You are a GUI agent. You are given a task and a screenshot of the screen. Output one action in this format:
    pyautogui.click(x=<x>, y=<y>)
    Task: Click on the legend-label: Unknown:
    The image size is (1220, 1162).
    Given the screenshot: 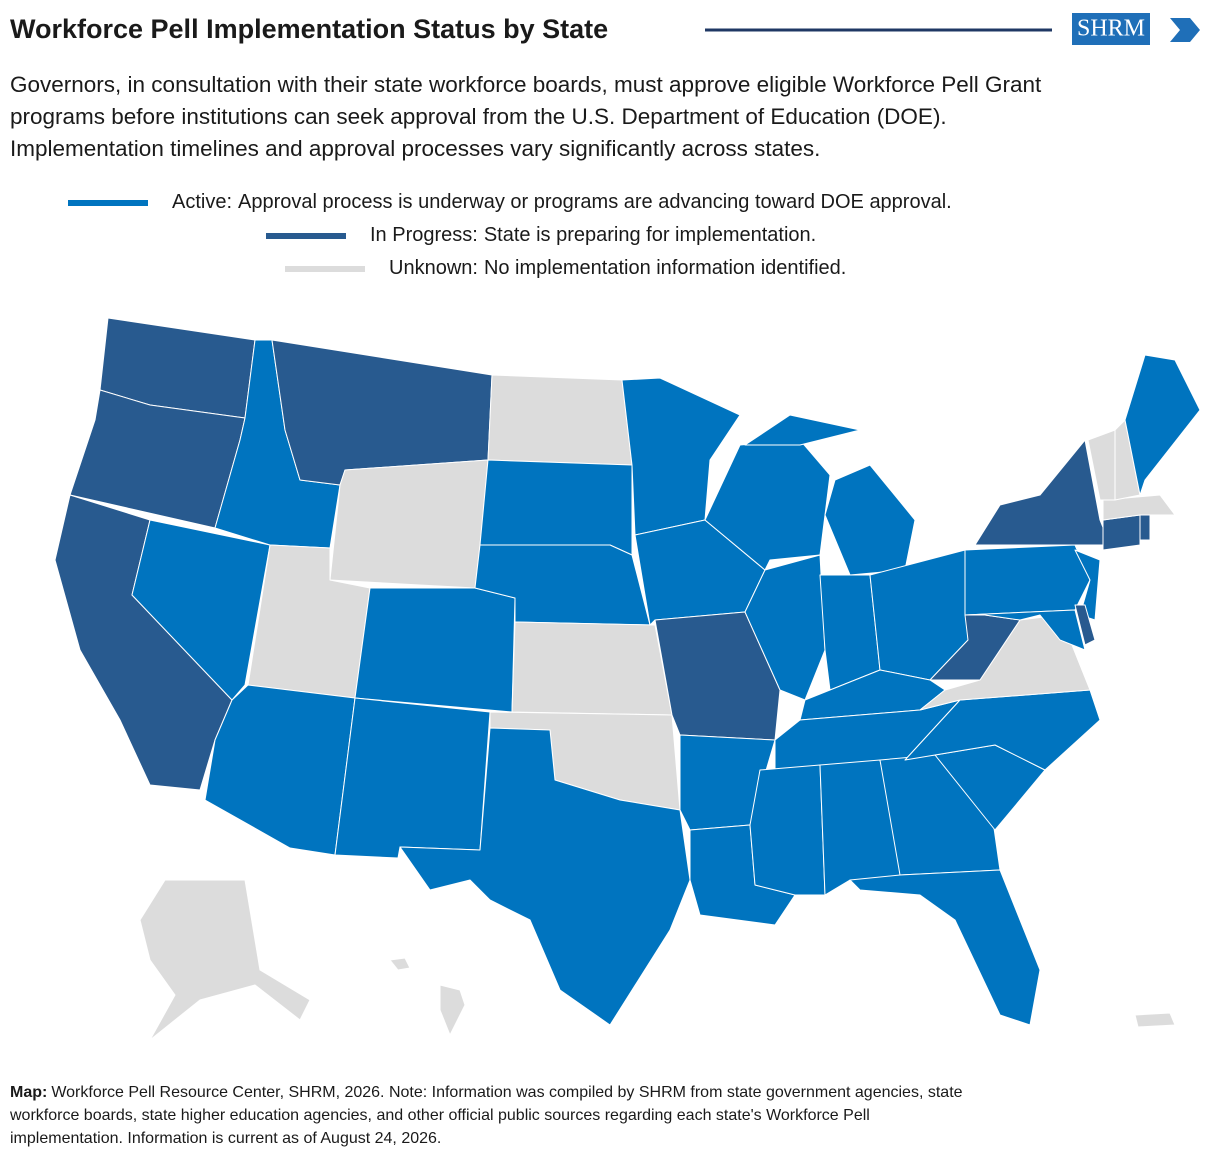 What is the action you would take?
    pyautogui.click(x=433, y=268)
    